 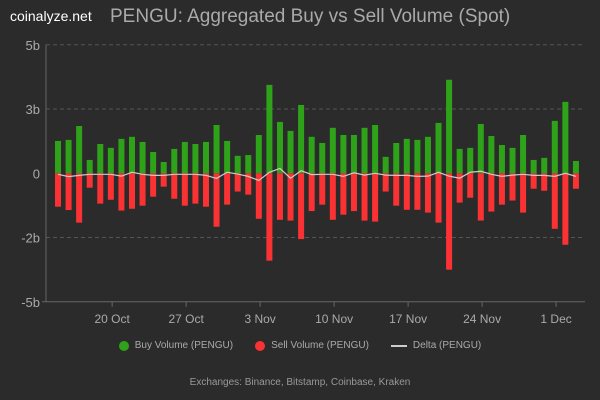 What do you see at coordinates (408, 319) in the screenshot?
I see `x-tick-label: 17 Nov` at bounding box center [408, 319].